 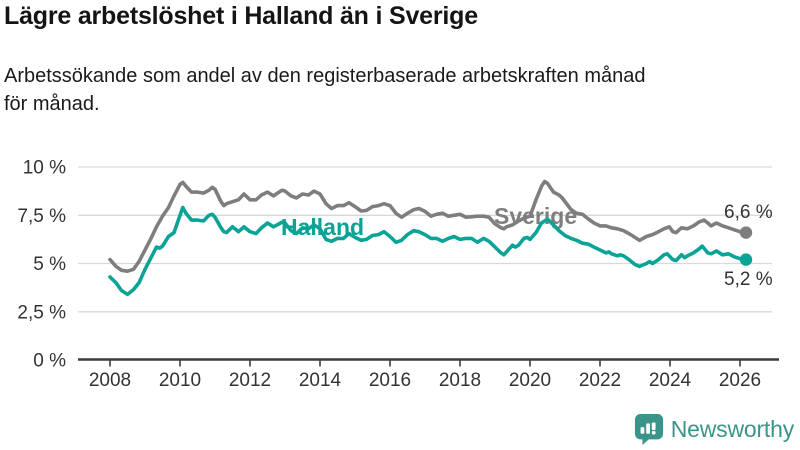 What do you see at coordinates (530, 380) in the screenshot?
I see `x-tick-label: 2020` at bounding box center [530, 380].